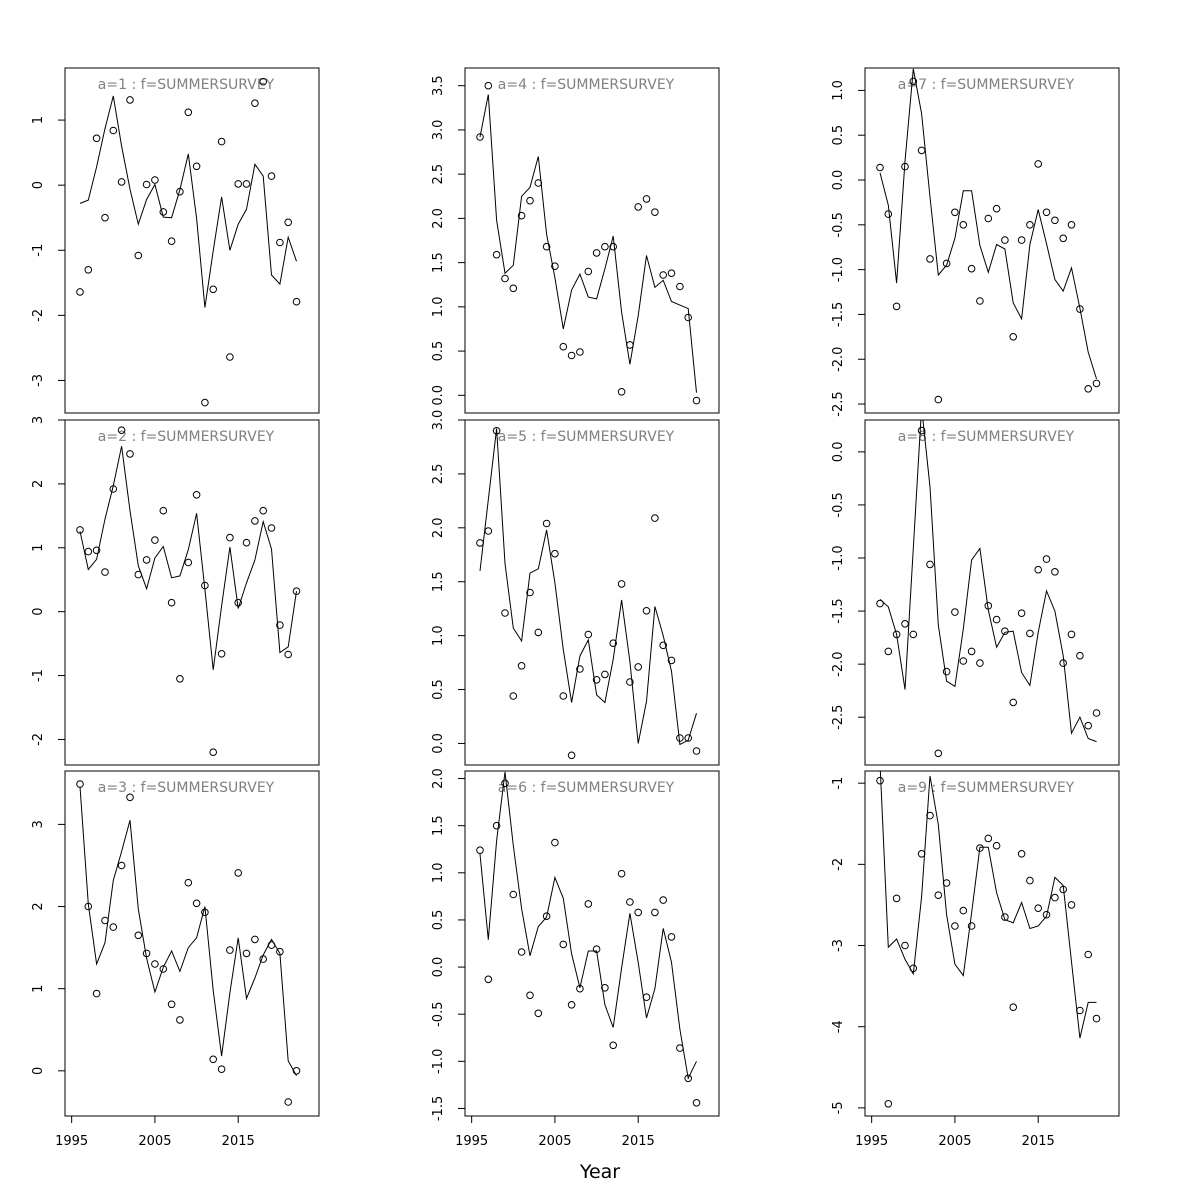  What do you see at coordinates (838, 557) in the screenshot?
I see `y-tick-label: -1.0` at bounding box center [838, 557].